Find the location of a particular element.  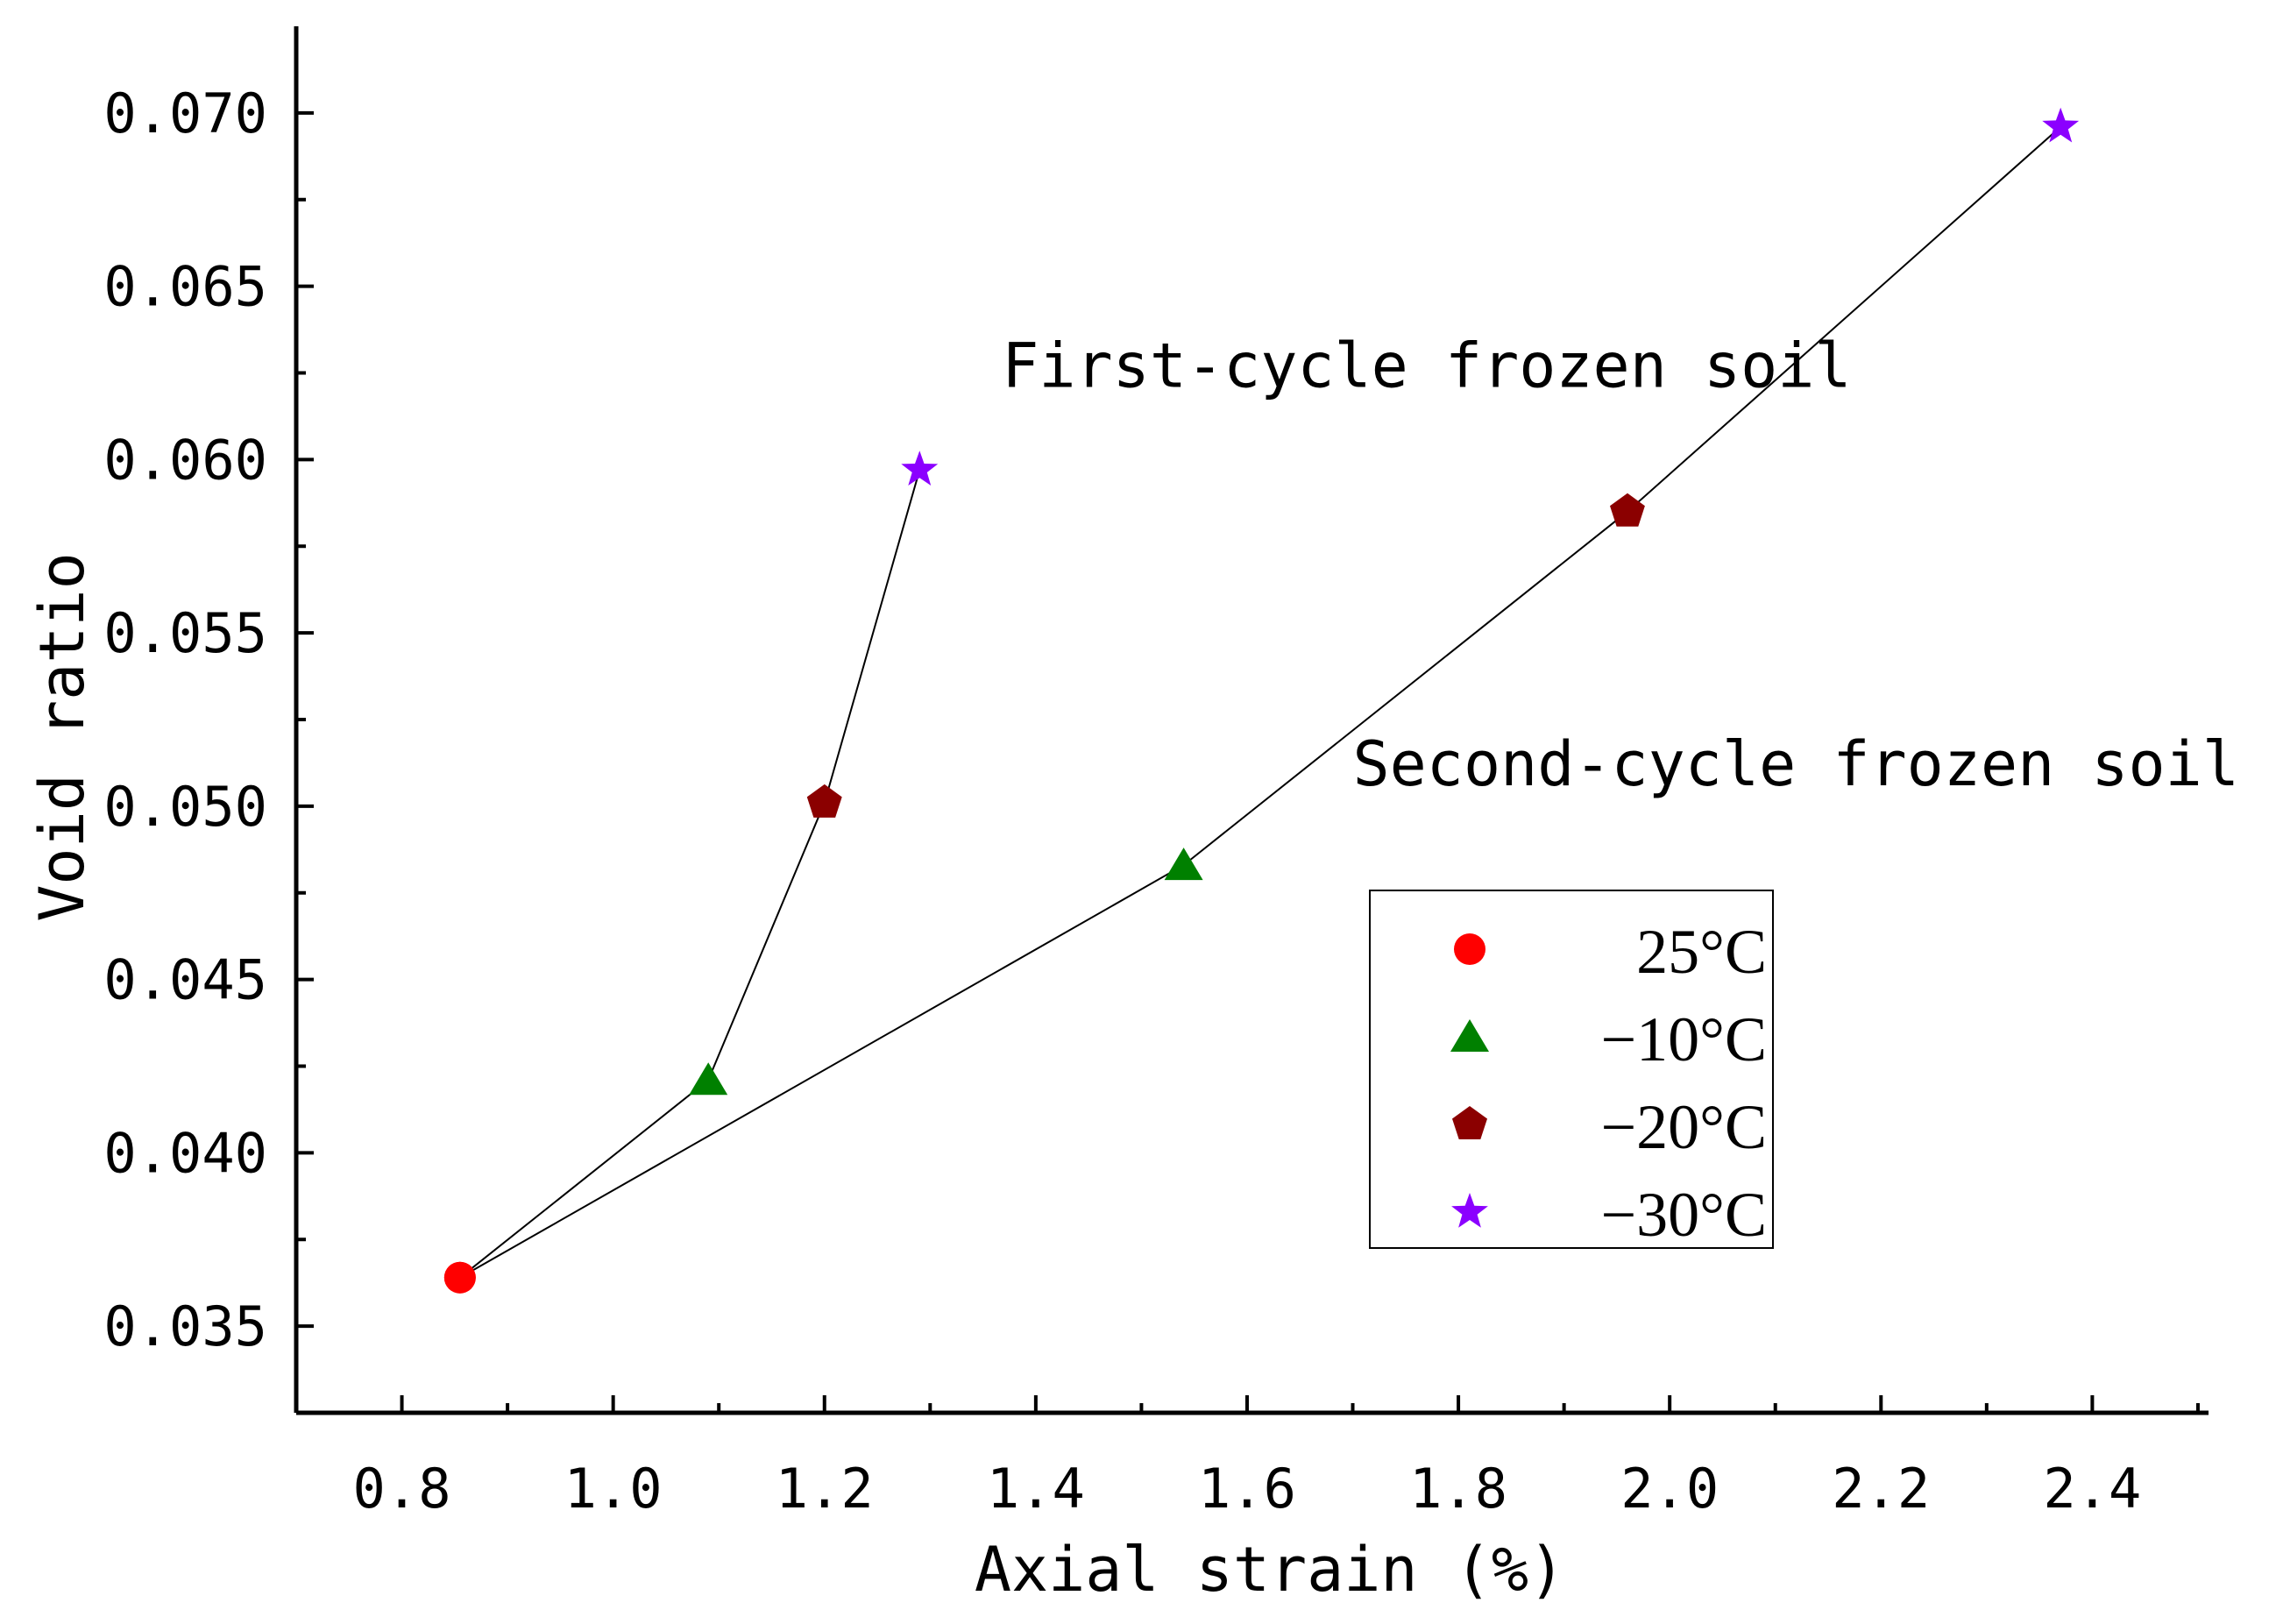

y-tick-label: 0.070 is located at coordinates (185, 113).